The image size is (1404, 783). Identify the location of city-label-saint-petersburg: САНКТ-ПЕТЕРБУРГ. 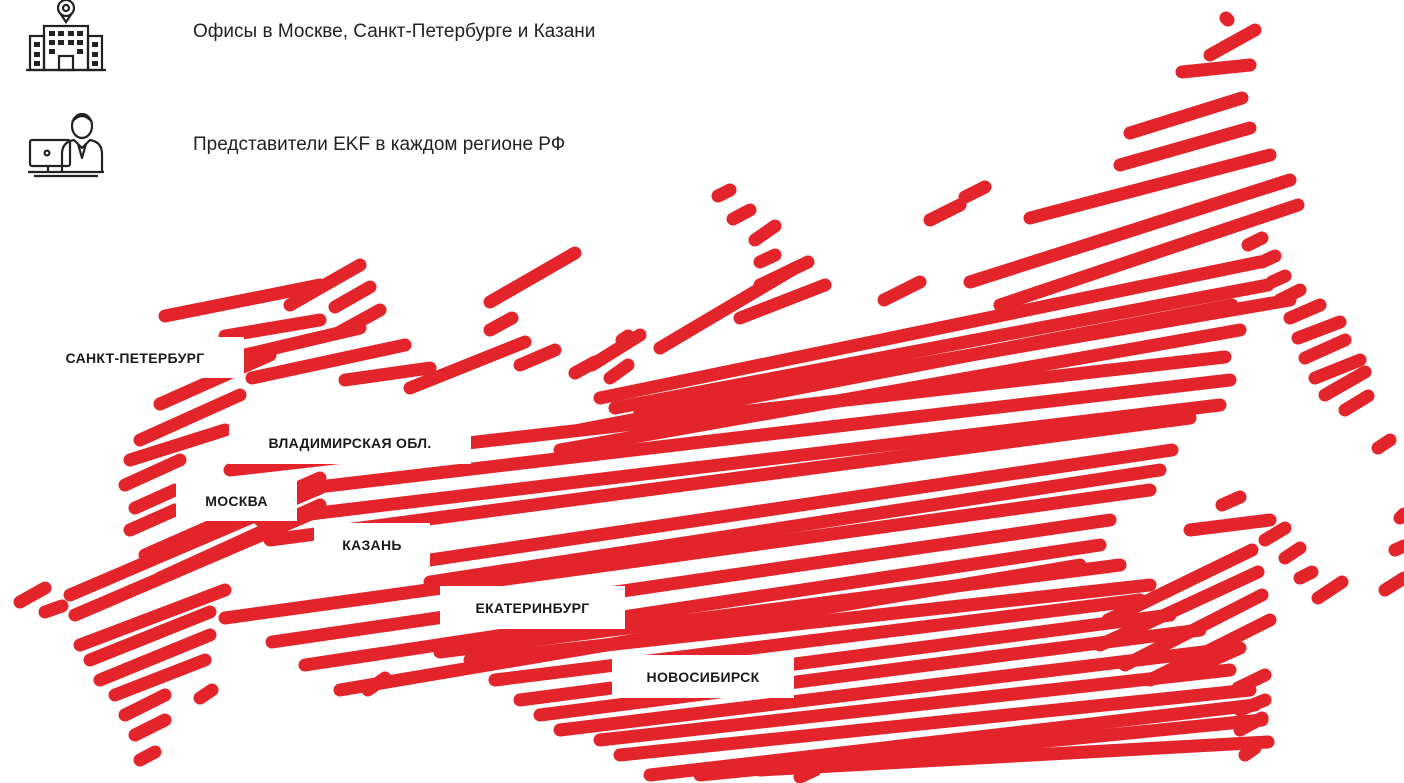
(135, 357).